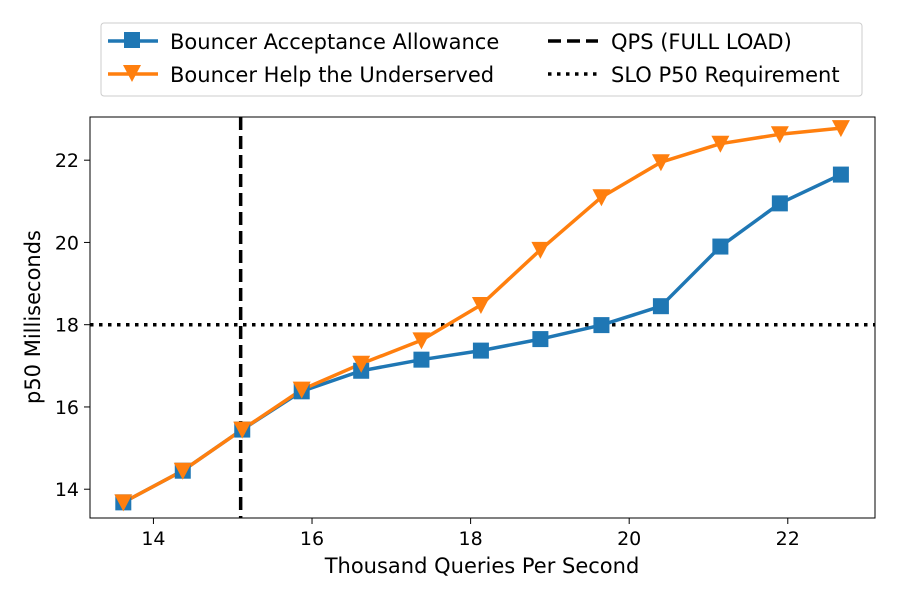 The width and height of the screenshot is (900, 600). I want to click on y-tick-label: 20, so click(67, 243).